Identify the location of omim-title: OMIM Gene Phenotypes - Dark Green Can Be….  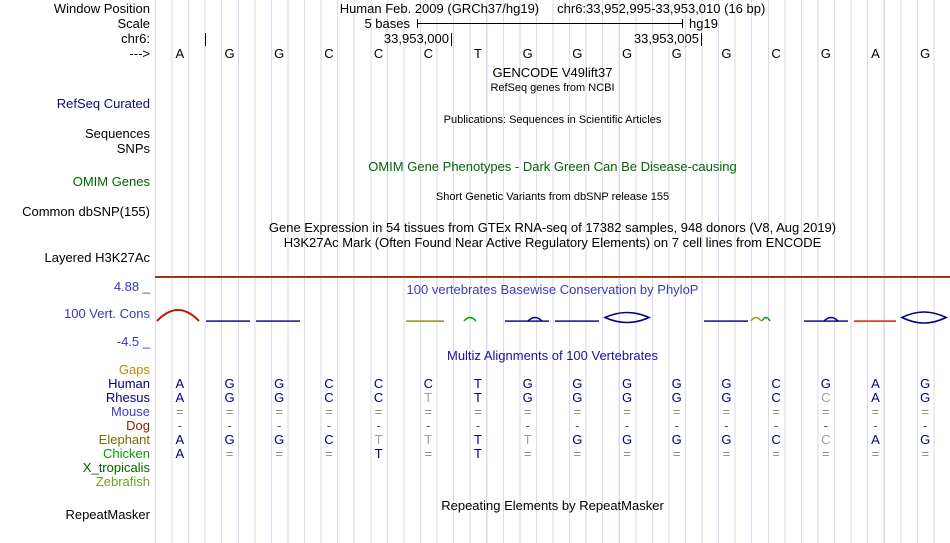
(552, 166).